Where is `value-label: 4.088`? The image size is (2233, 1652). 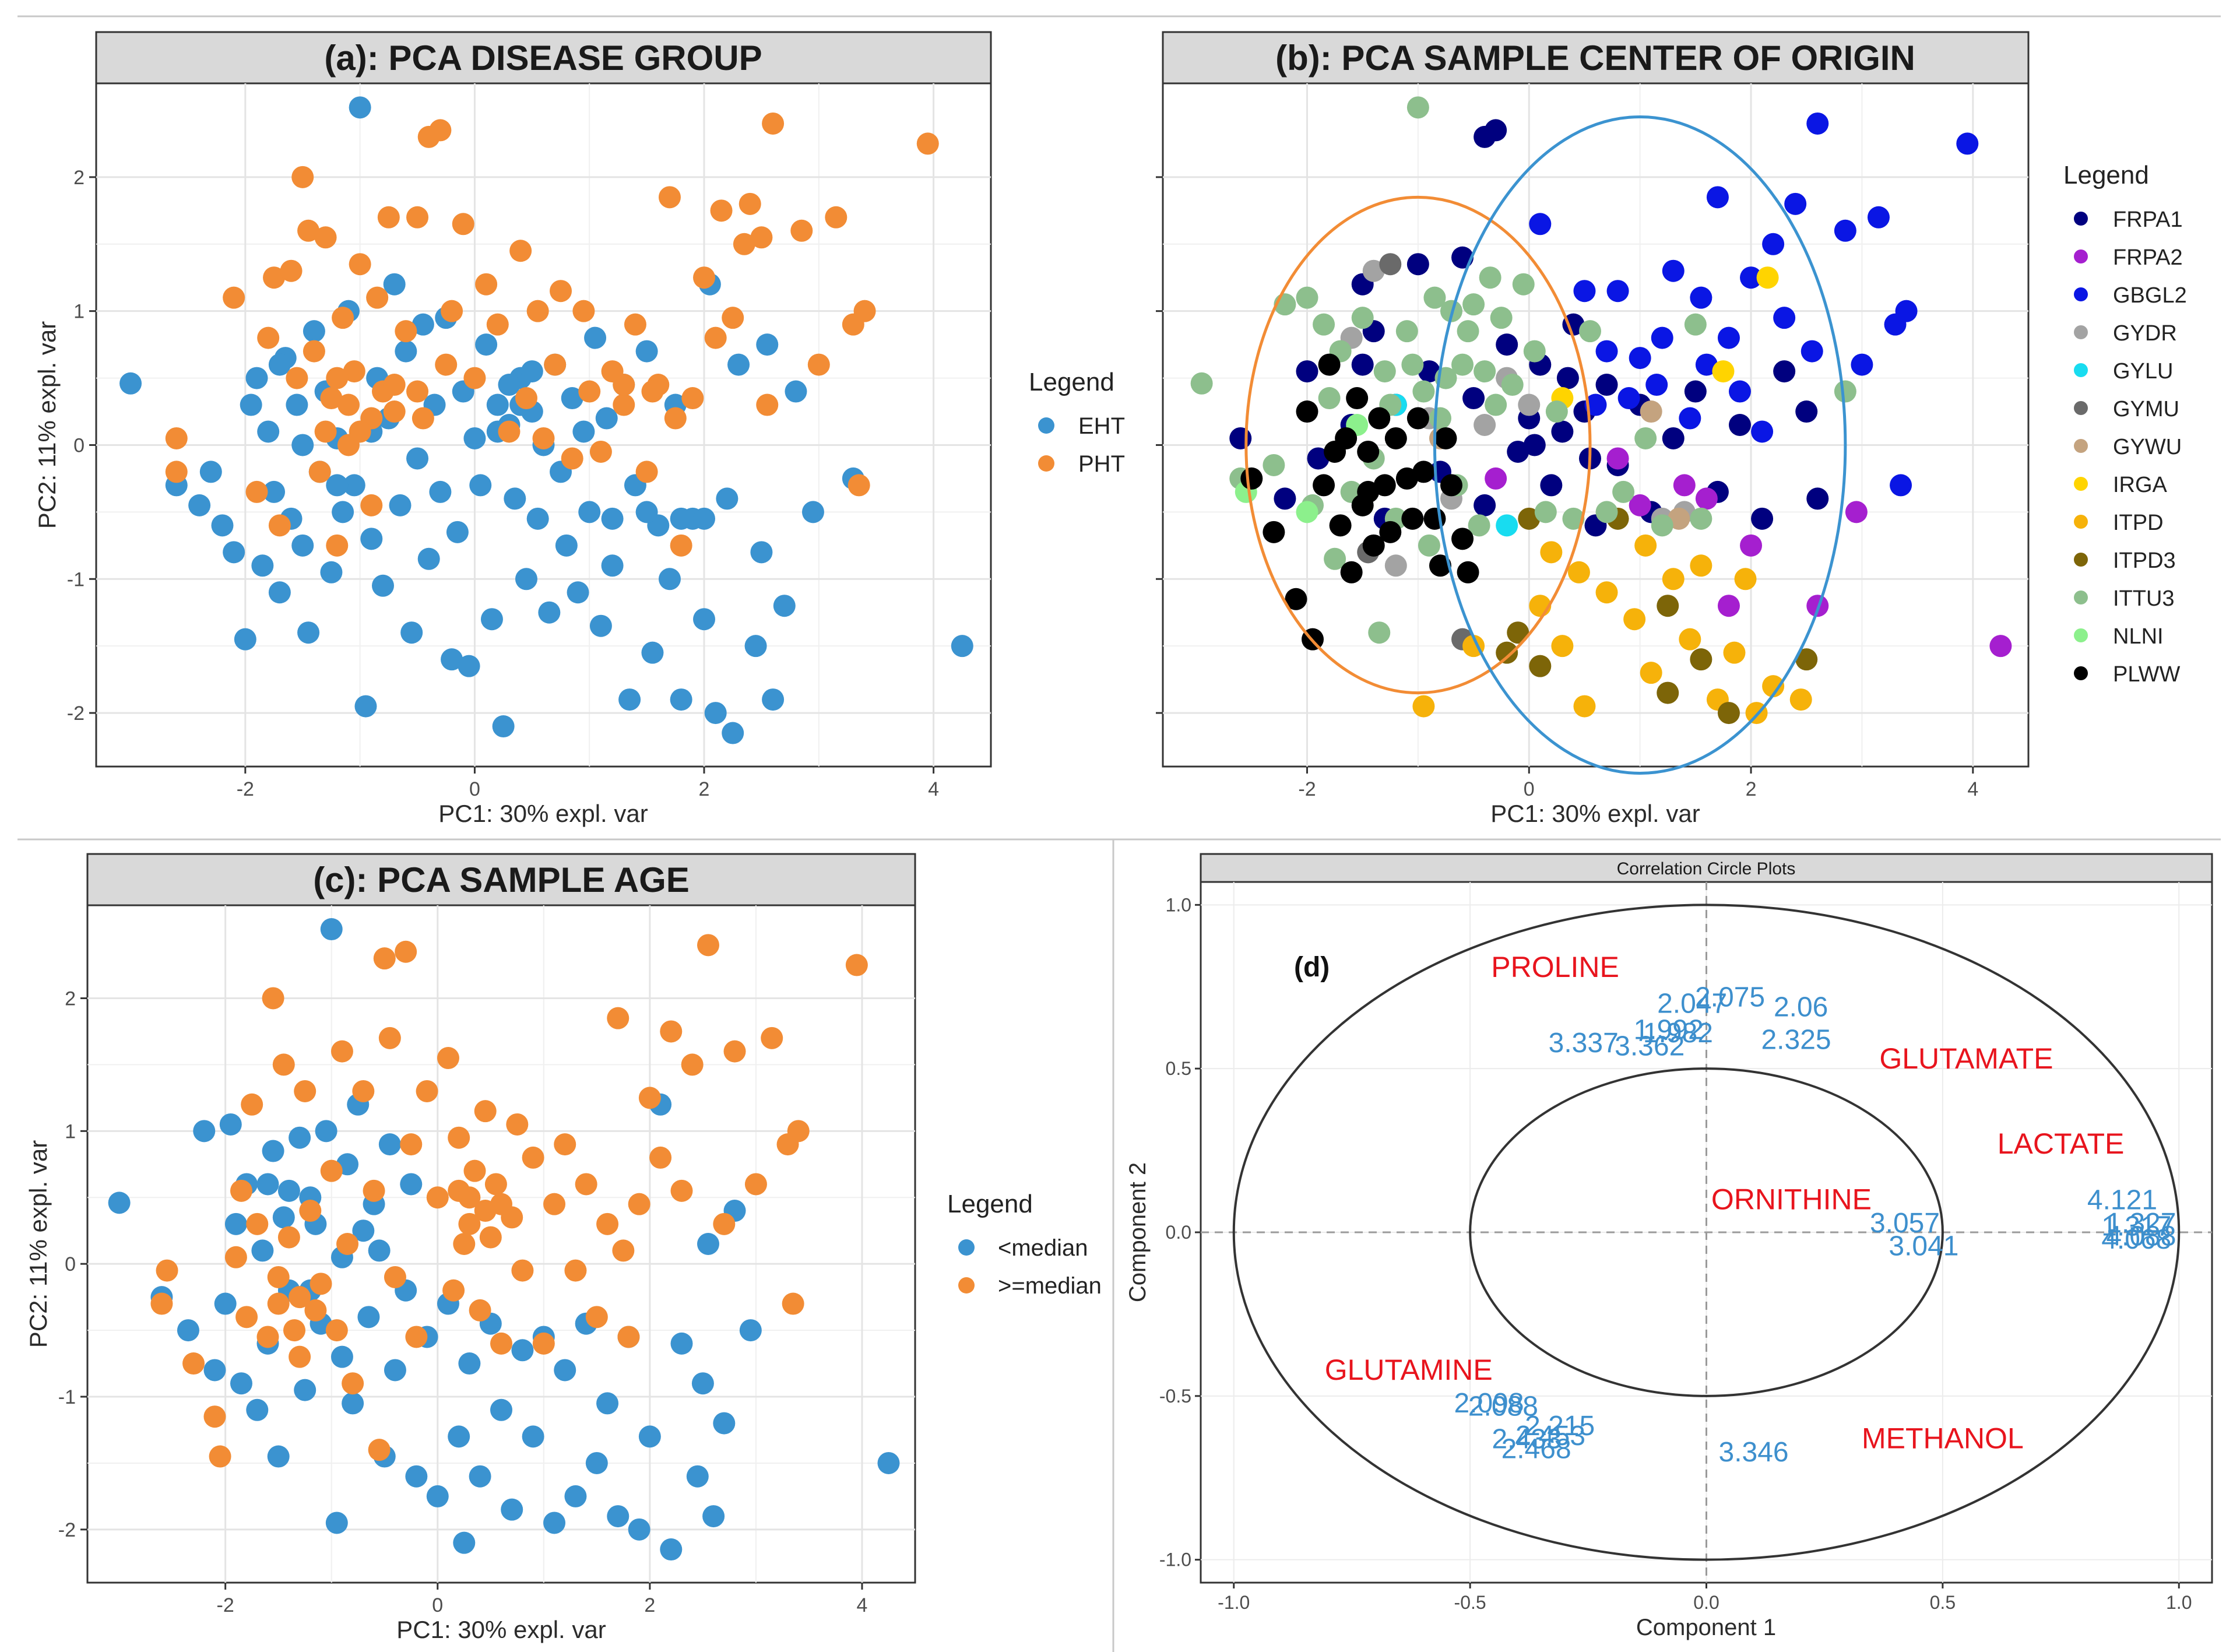
value-label: 4.088 is located at coordinates (2141, 1237).